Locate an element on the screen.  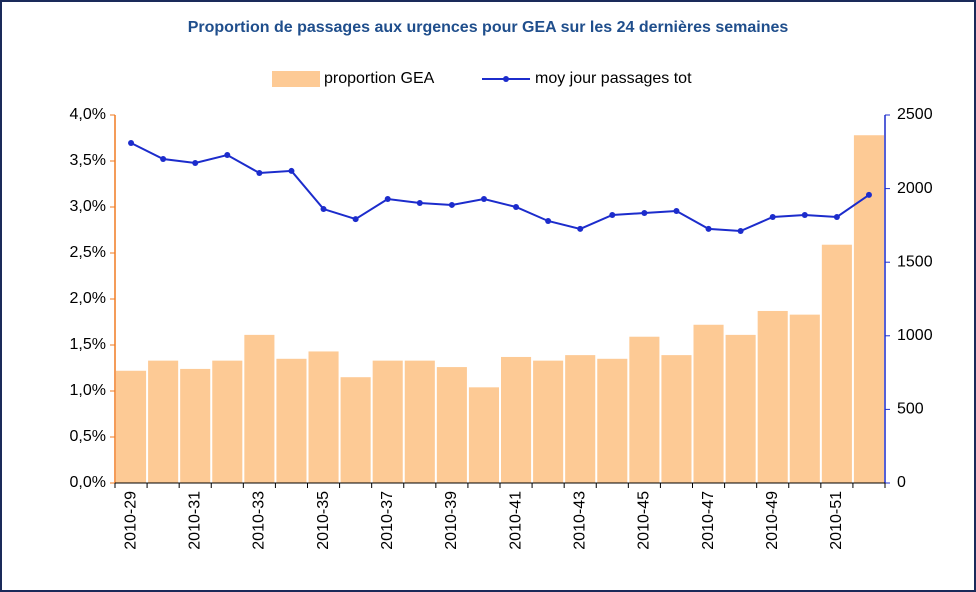
y2-tick-label: 2000 is located at coordinates (915, 188).